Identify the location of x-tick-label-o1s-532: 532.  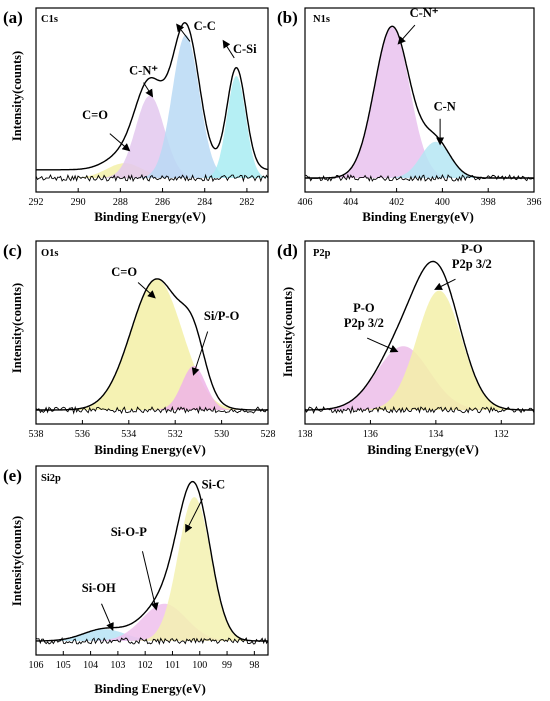
(175, 434).